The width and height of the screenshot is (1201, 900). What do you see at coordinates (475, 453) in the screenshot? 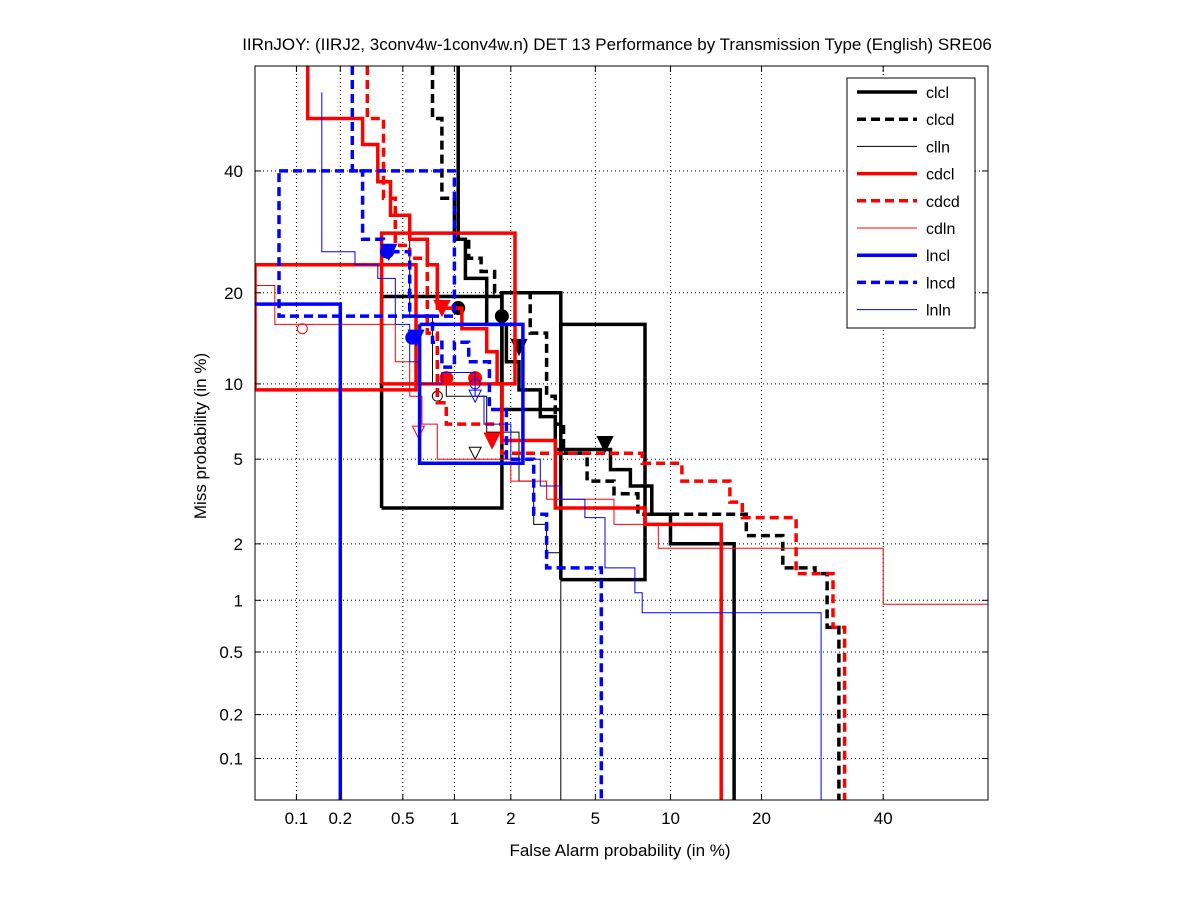
I see `min-dcf-marker-clln` at bounding box center [475, 453].